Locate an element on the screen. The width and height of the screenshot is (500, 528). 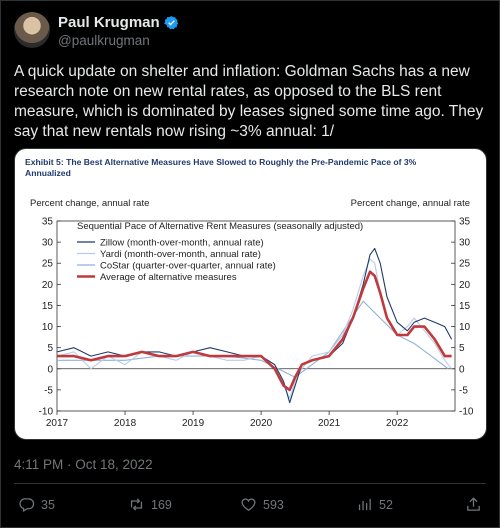
x-tick-label: 2018 is located at coordinates (125, 423).